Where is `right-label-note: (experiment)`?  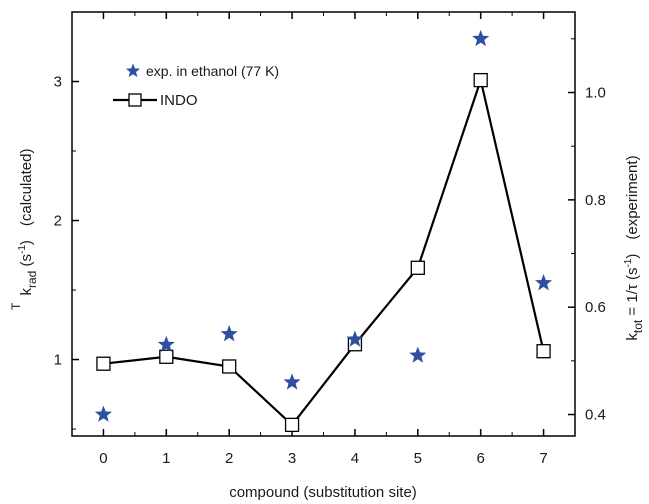
right-label-note: (experiment) is located at coordinates (632, 197).